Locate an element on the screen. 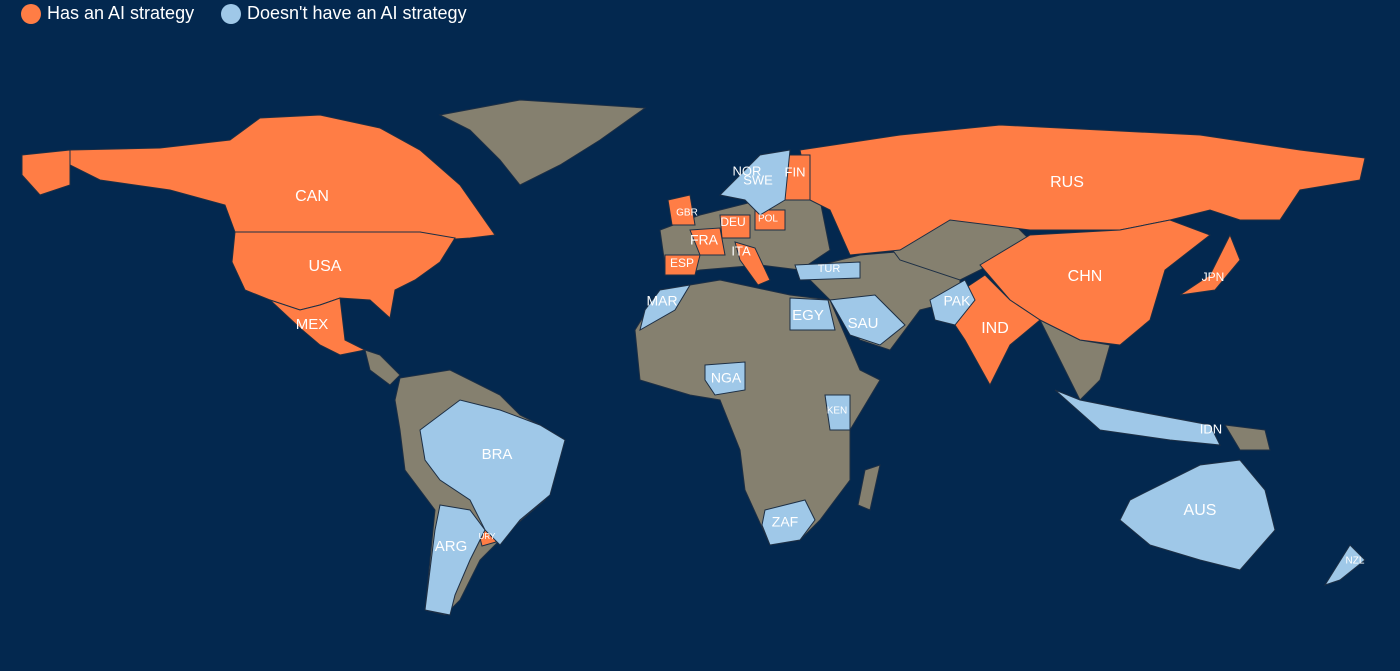 Image resolution: width=1400 pixels, height=671 pixels. country-label: EGY is located at coordinates (808, 315).